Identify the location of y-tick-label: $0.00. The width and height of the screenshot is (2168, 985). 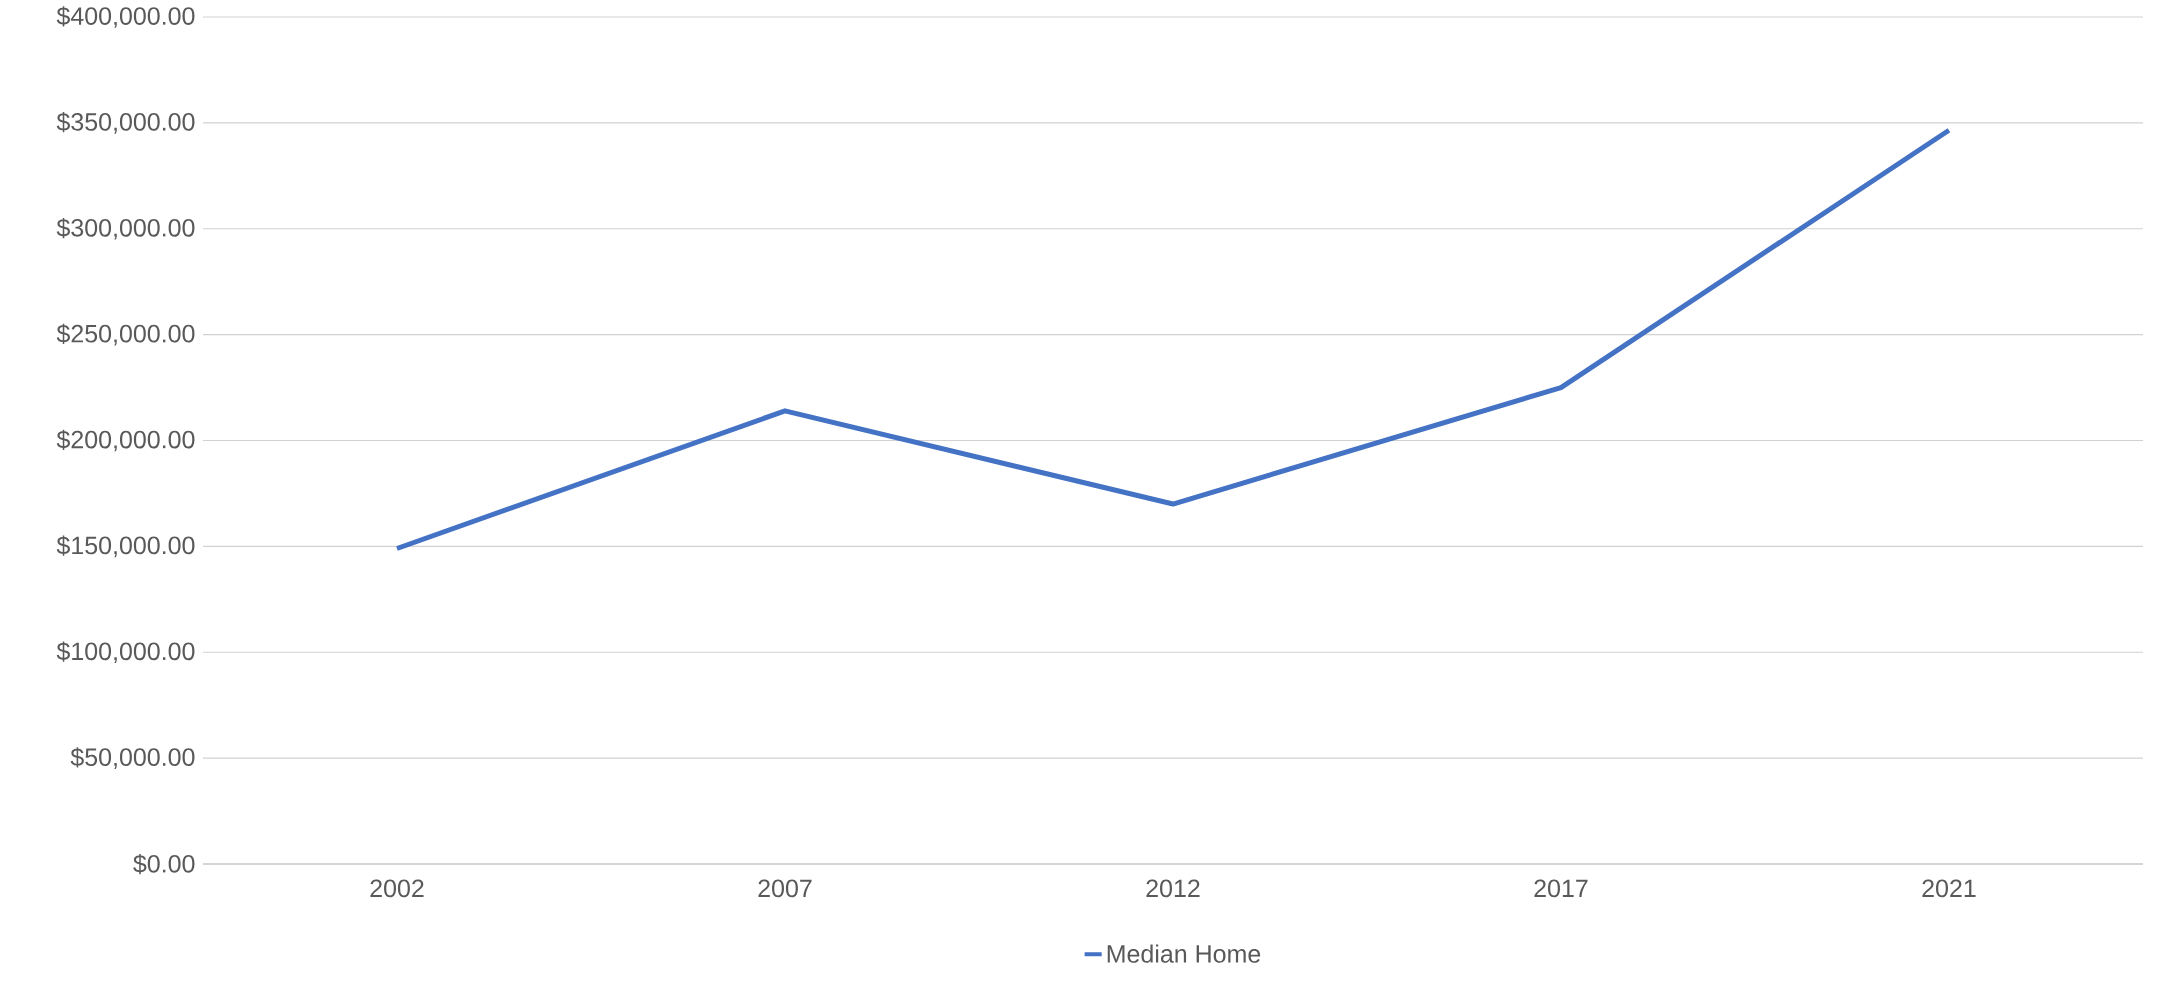
(164, 864).